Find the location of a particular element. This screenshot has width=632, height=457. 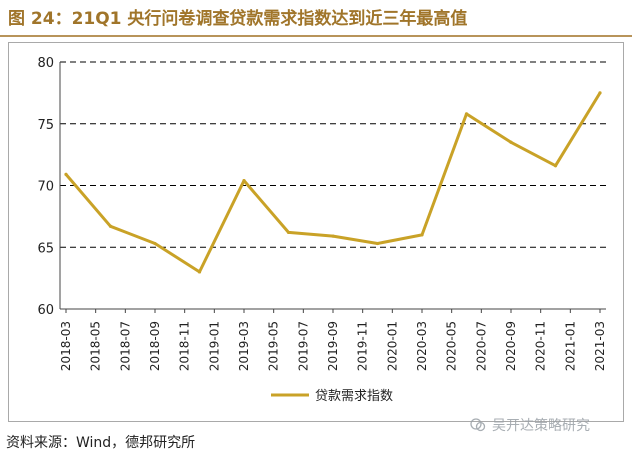

watermark: 吴开达策略研究 is located at coordinates (530, 426).